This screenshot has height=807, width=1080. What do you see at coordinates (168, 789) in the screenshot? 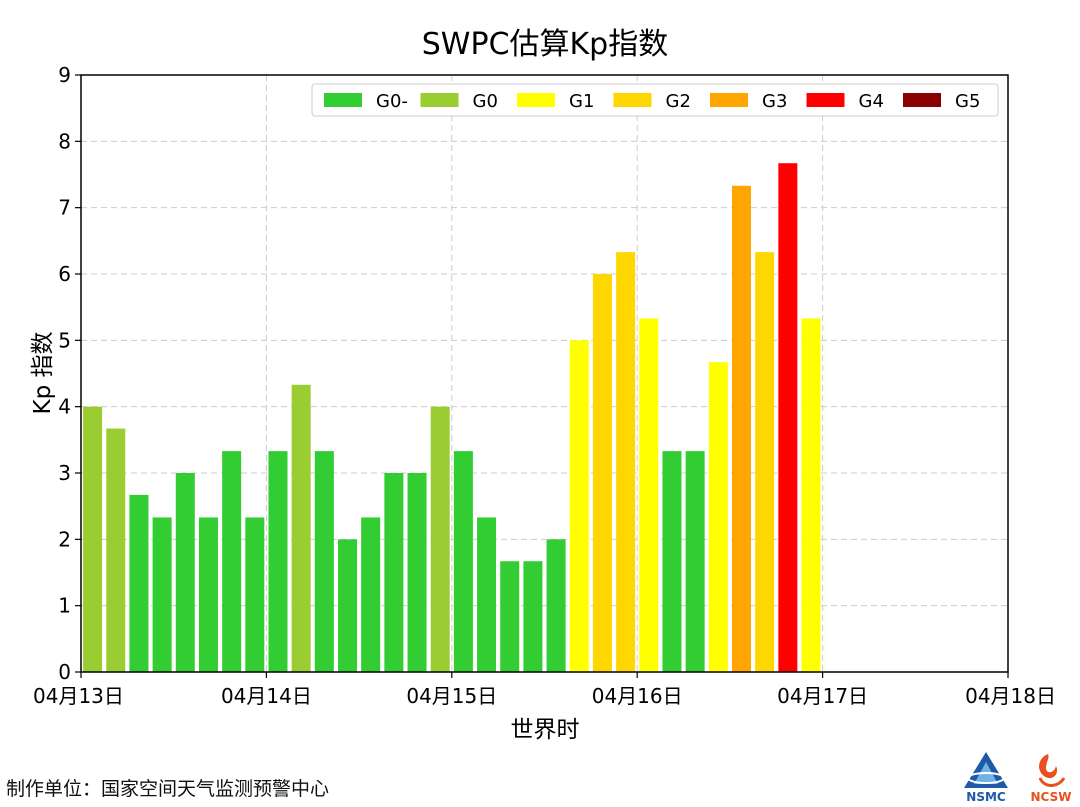
I see `producer-credit: 制作单位：国家空间天气监测预警中心` at bounding box center [168, 789].